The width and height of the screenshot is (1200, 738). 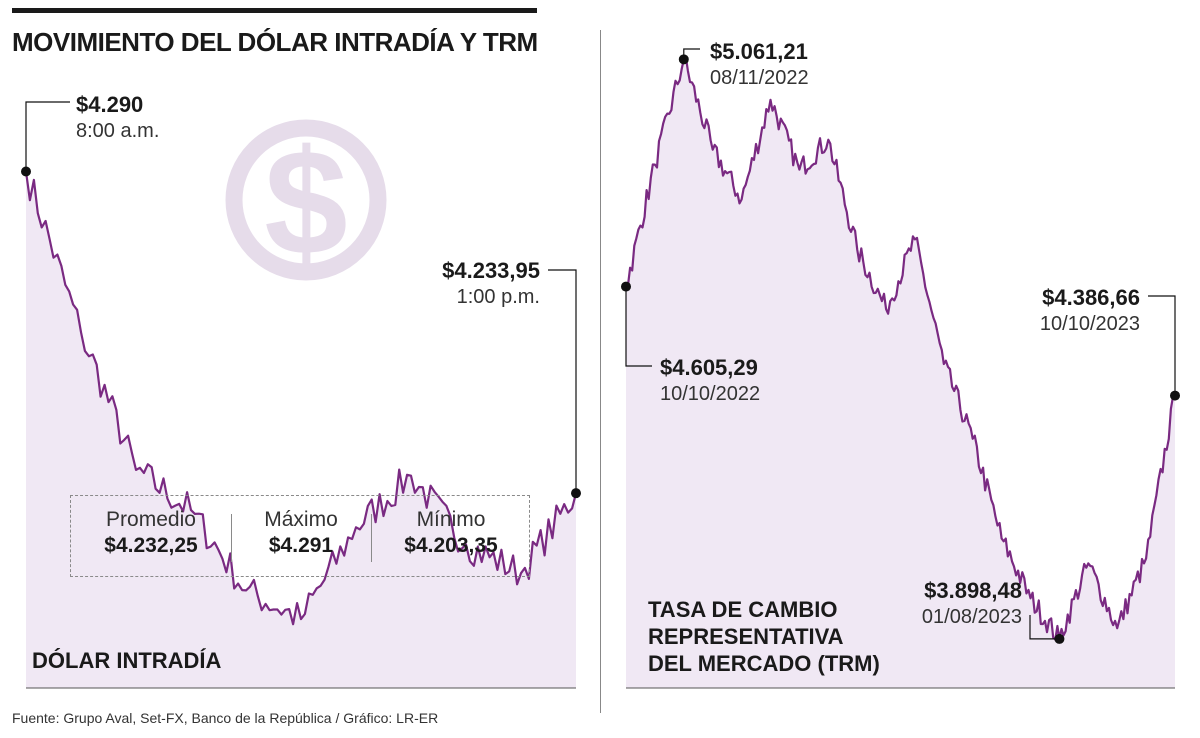 What do you see at coordinates (1091, 297) in the screenshot?
I see `trm-end-value: $4.386,66` at bounding box center [1091, 297].